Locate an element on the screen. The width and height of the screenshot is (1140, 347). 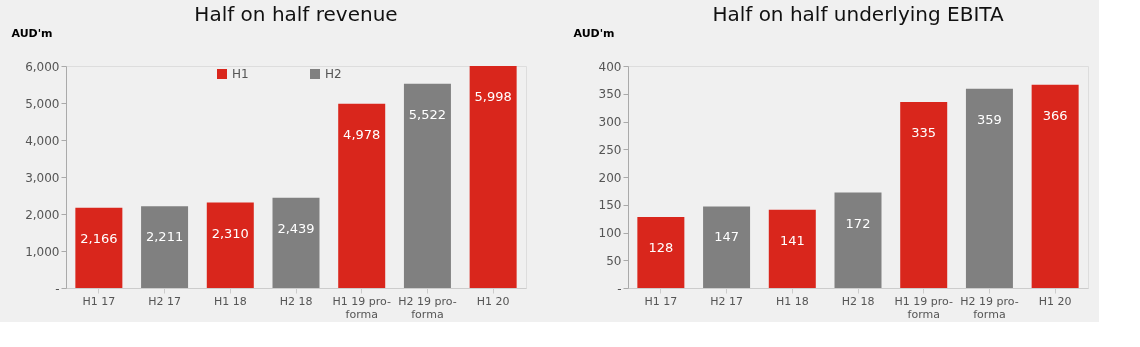
legend-label: H2 is located at coordinates (333, 74).